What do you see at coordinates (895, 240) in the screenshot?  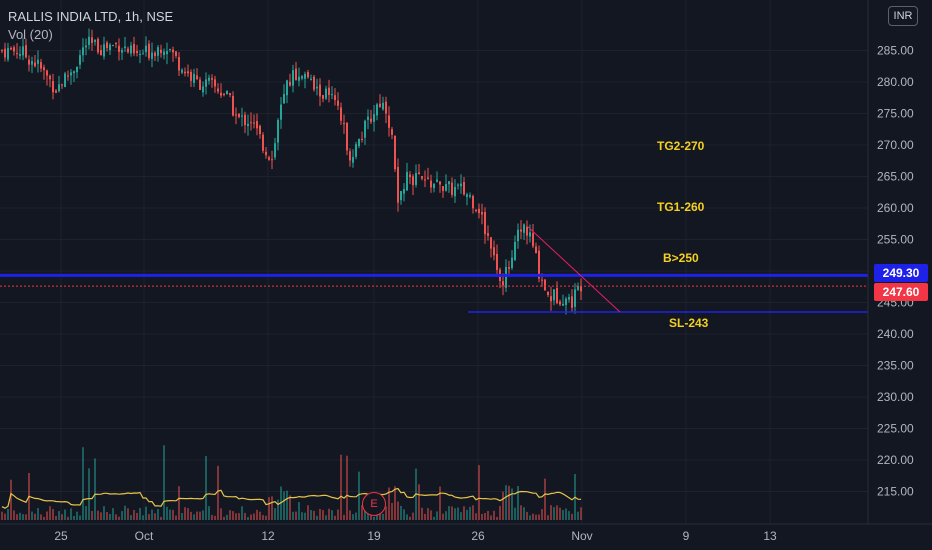 I see `y-tick-label: 255.00` at bounding box center [895, 240].